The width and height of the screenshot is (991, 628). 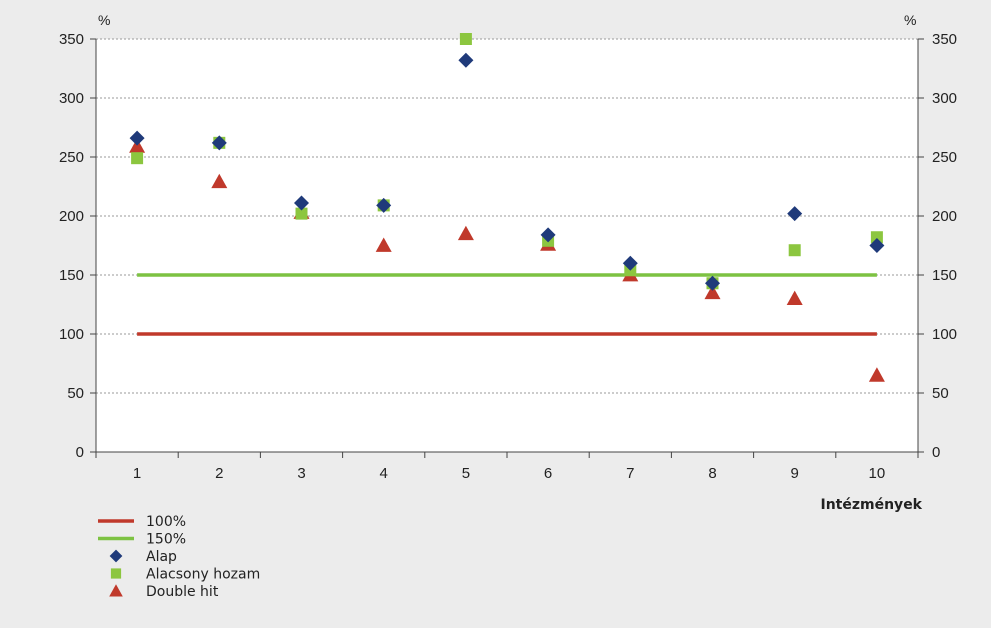 I want to click on left-y-tick-label: 50, so click(x=75, y=393).